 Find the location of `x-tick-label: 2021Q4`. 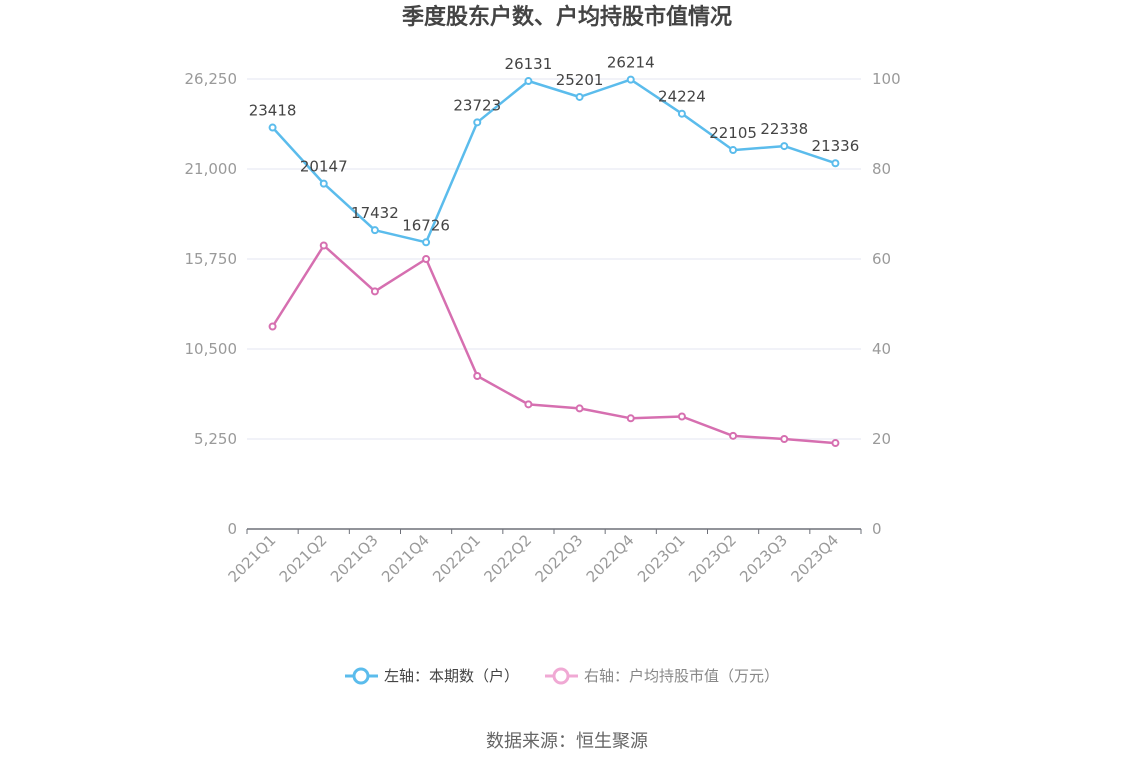

x-tick-label: 2021Q4 is located at coordinates (405, 558).